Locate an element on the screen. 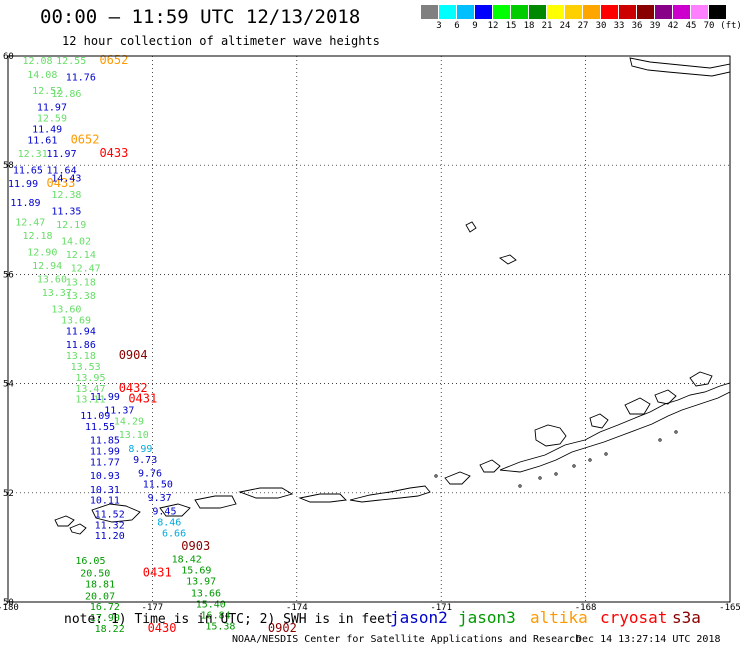 The image size is (740, 650). color-scale-label: (ft) is located at coordinates (730, 26).